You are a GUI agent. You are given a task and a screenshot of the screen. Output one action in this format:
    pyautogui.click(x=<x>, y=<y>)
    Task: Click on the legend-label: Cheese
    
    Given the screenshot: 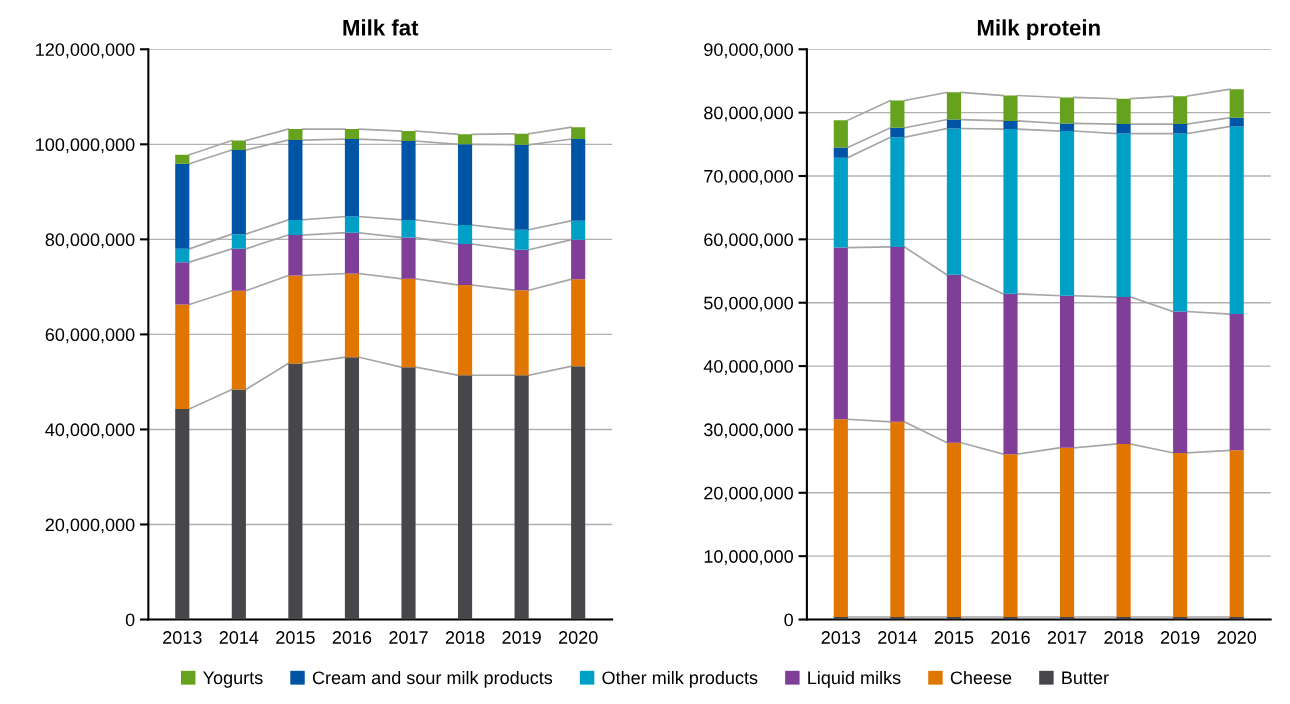 What is the action you would take?
    pyautogui.click(x=981, y=677)
    